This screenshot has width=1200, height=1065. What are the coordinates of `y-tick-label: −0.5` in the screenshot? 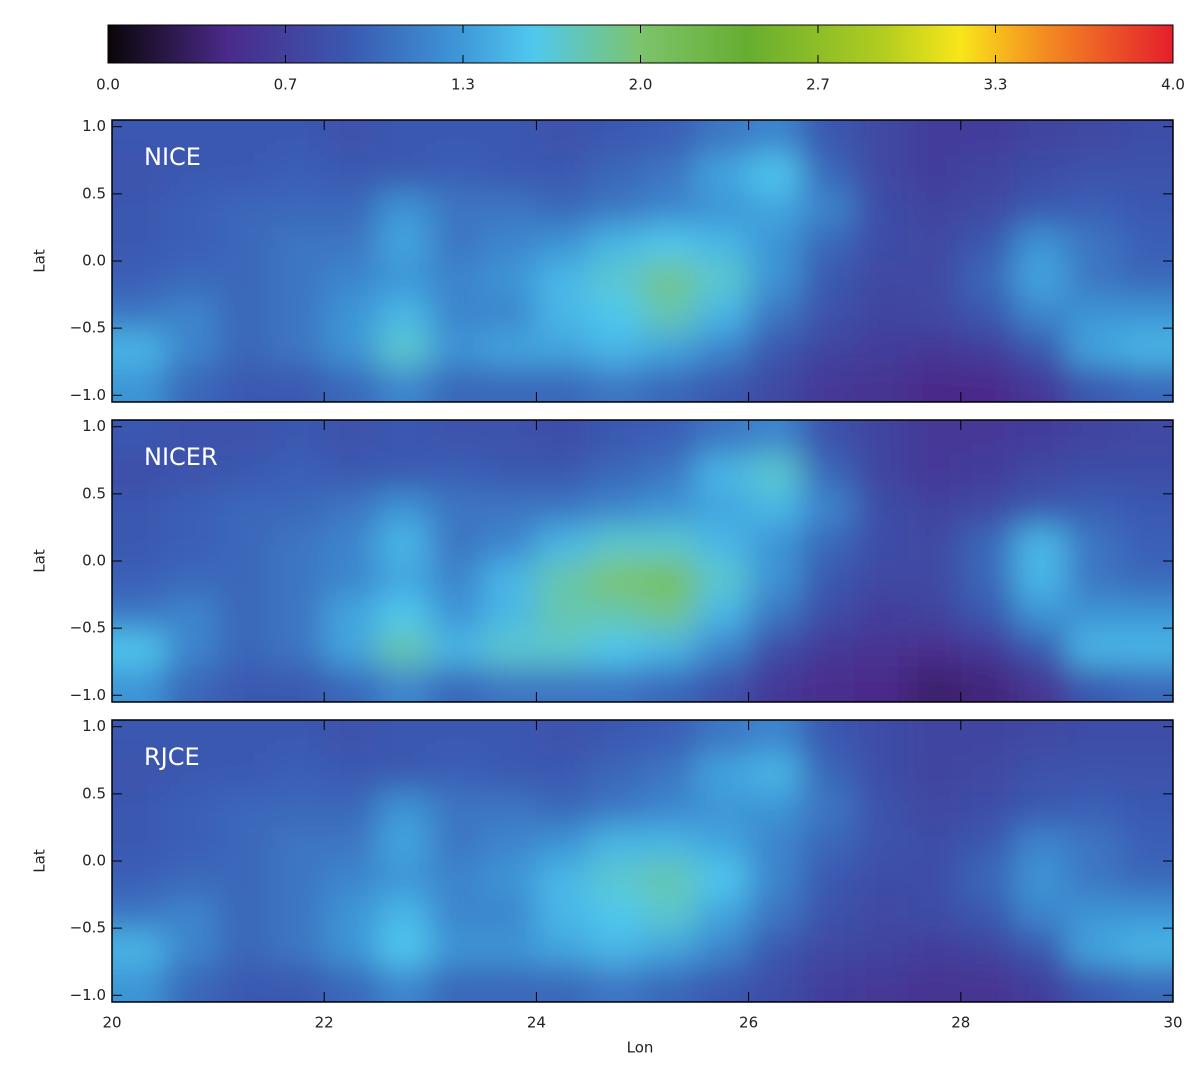 It's located at (88, 928).